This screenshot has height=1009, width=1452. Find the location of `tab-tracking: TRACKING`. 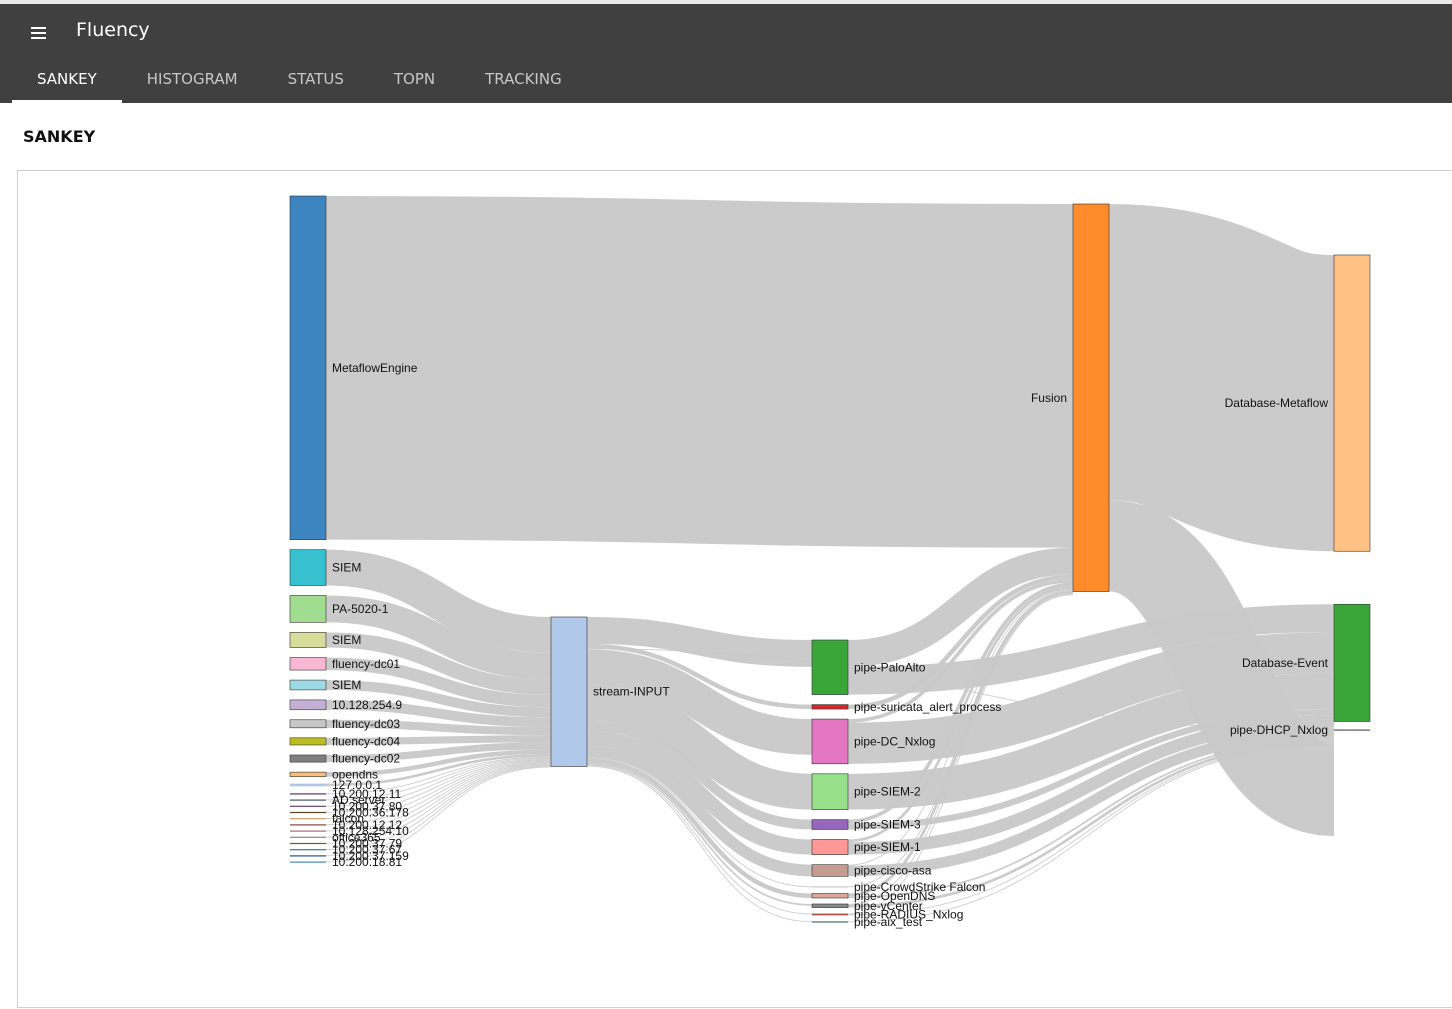

tab-tracking: TRACKING is located at coordinates (523, 79).